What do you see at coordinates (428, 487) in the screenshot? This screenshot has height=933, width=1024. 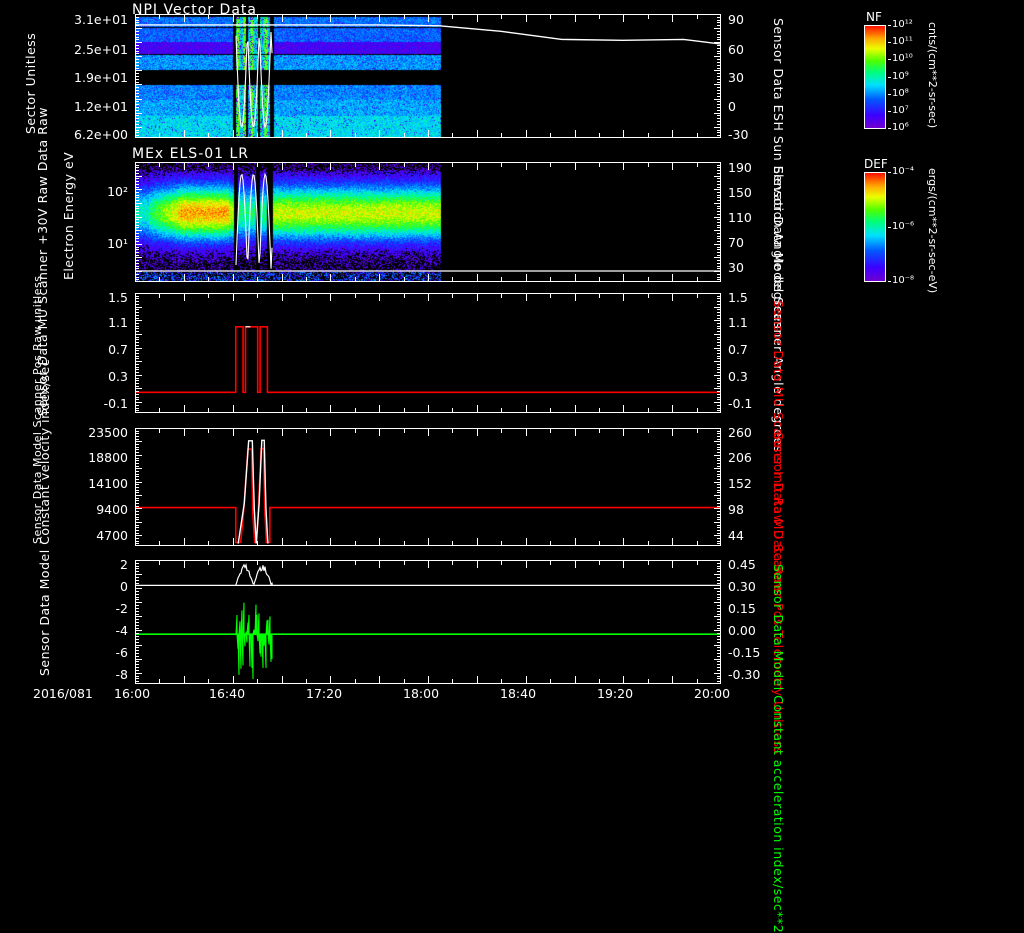 I see `panel-4-frame` at bounding box center [428, 487].